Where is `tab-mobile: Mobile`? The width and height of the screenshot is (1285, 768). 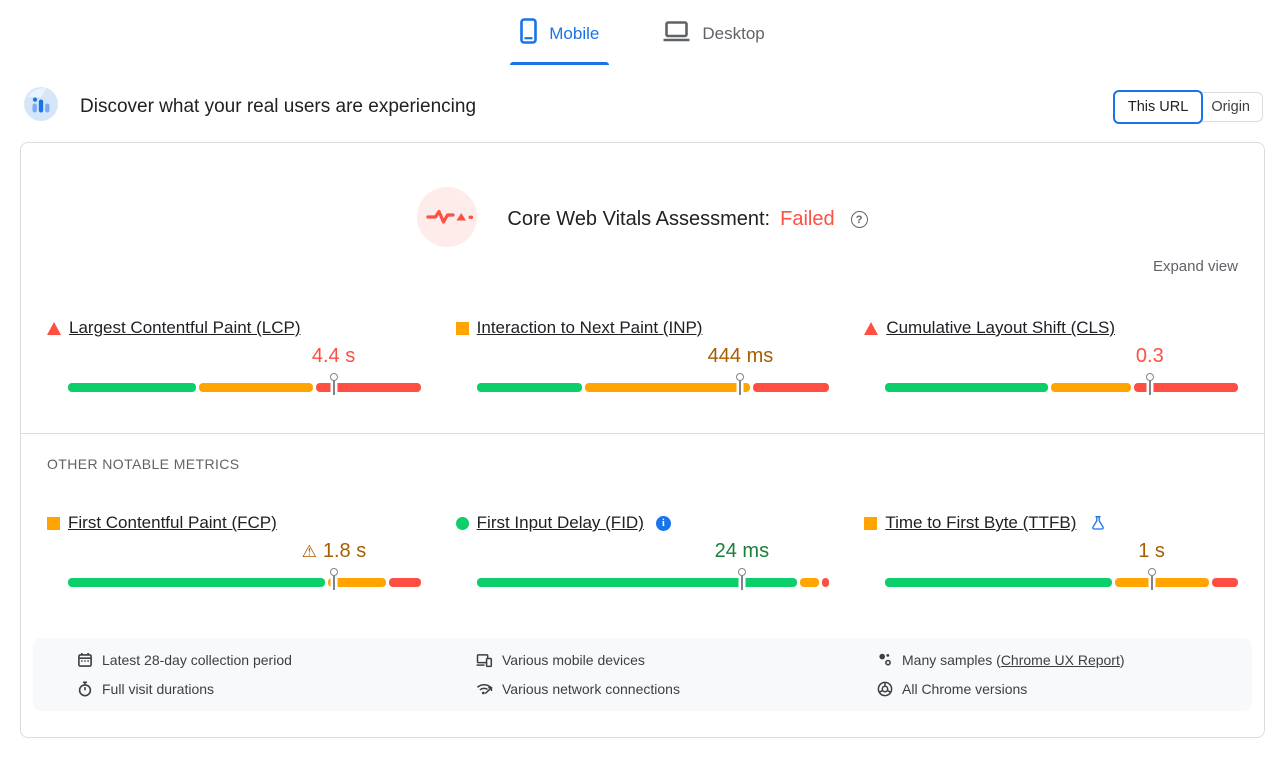
tab-mobile: Mobile is located at coordinates (560, 39).